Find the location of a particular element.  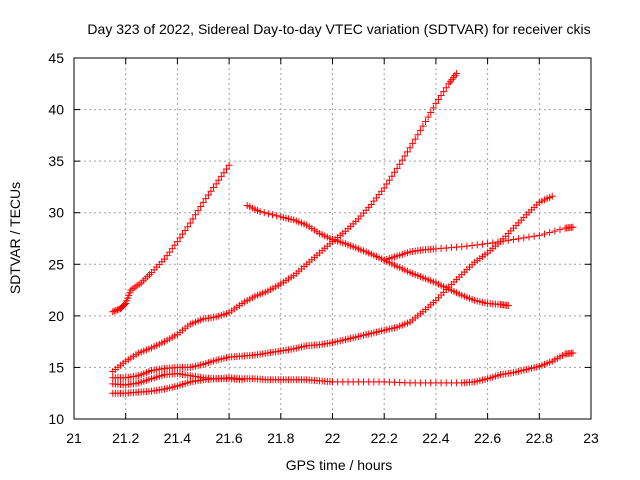

y-tick-label: 20 is located at coordinates (56, 316).